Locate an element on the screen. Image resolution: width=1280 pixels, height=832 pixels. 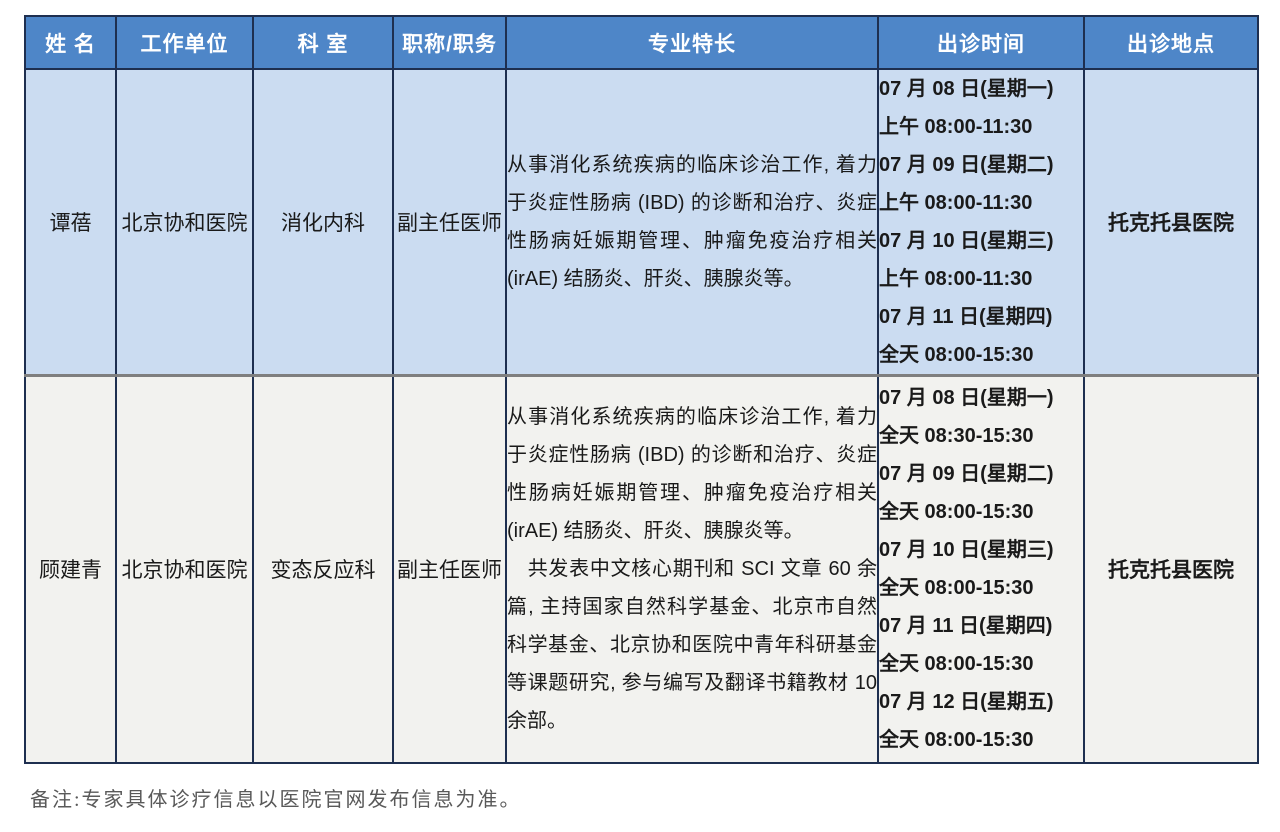
header-row: 姓 名 工作单位 科 室 职称/职务 专业特长 出诊时间 出诊地点 is located at coordinates (641, 42).